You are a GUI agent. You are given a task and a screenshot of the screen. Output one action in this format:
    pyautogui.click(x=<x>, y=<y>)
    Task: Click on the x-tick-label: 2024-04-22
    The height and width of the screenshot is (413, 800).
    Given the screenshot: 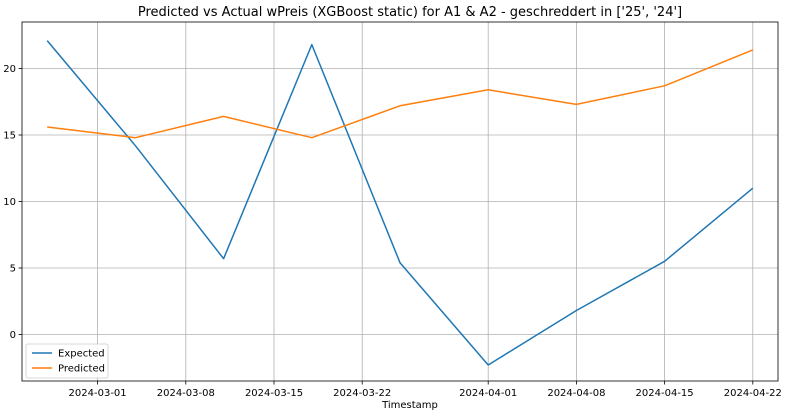 What is the action you would take?
    pyautogui.click(x=753, y=393)
    